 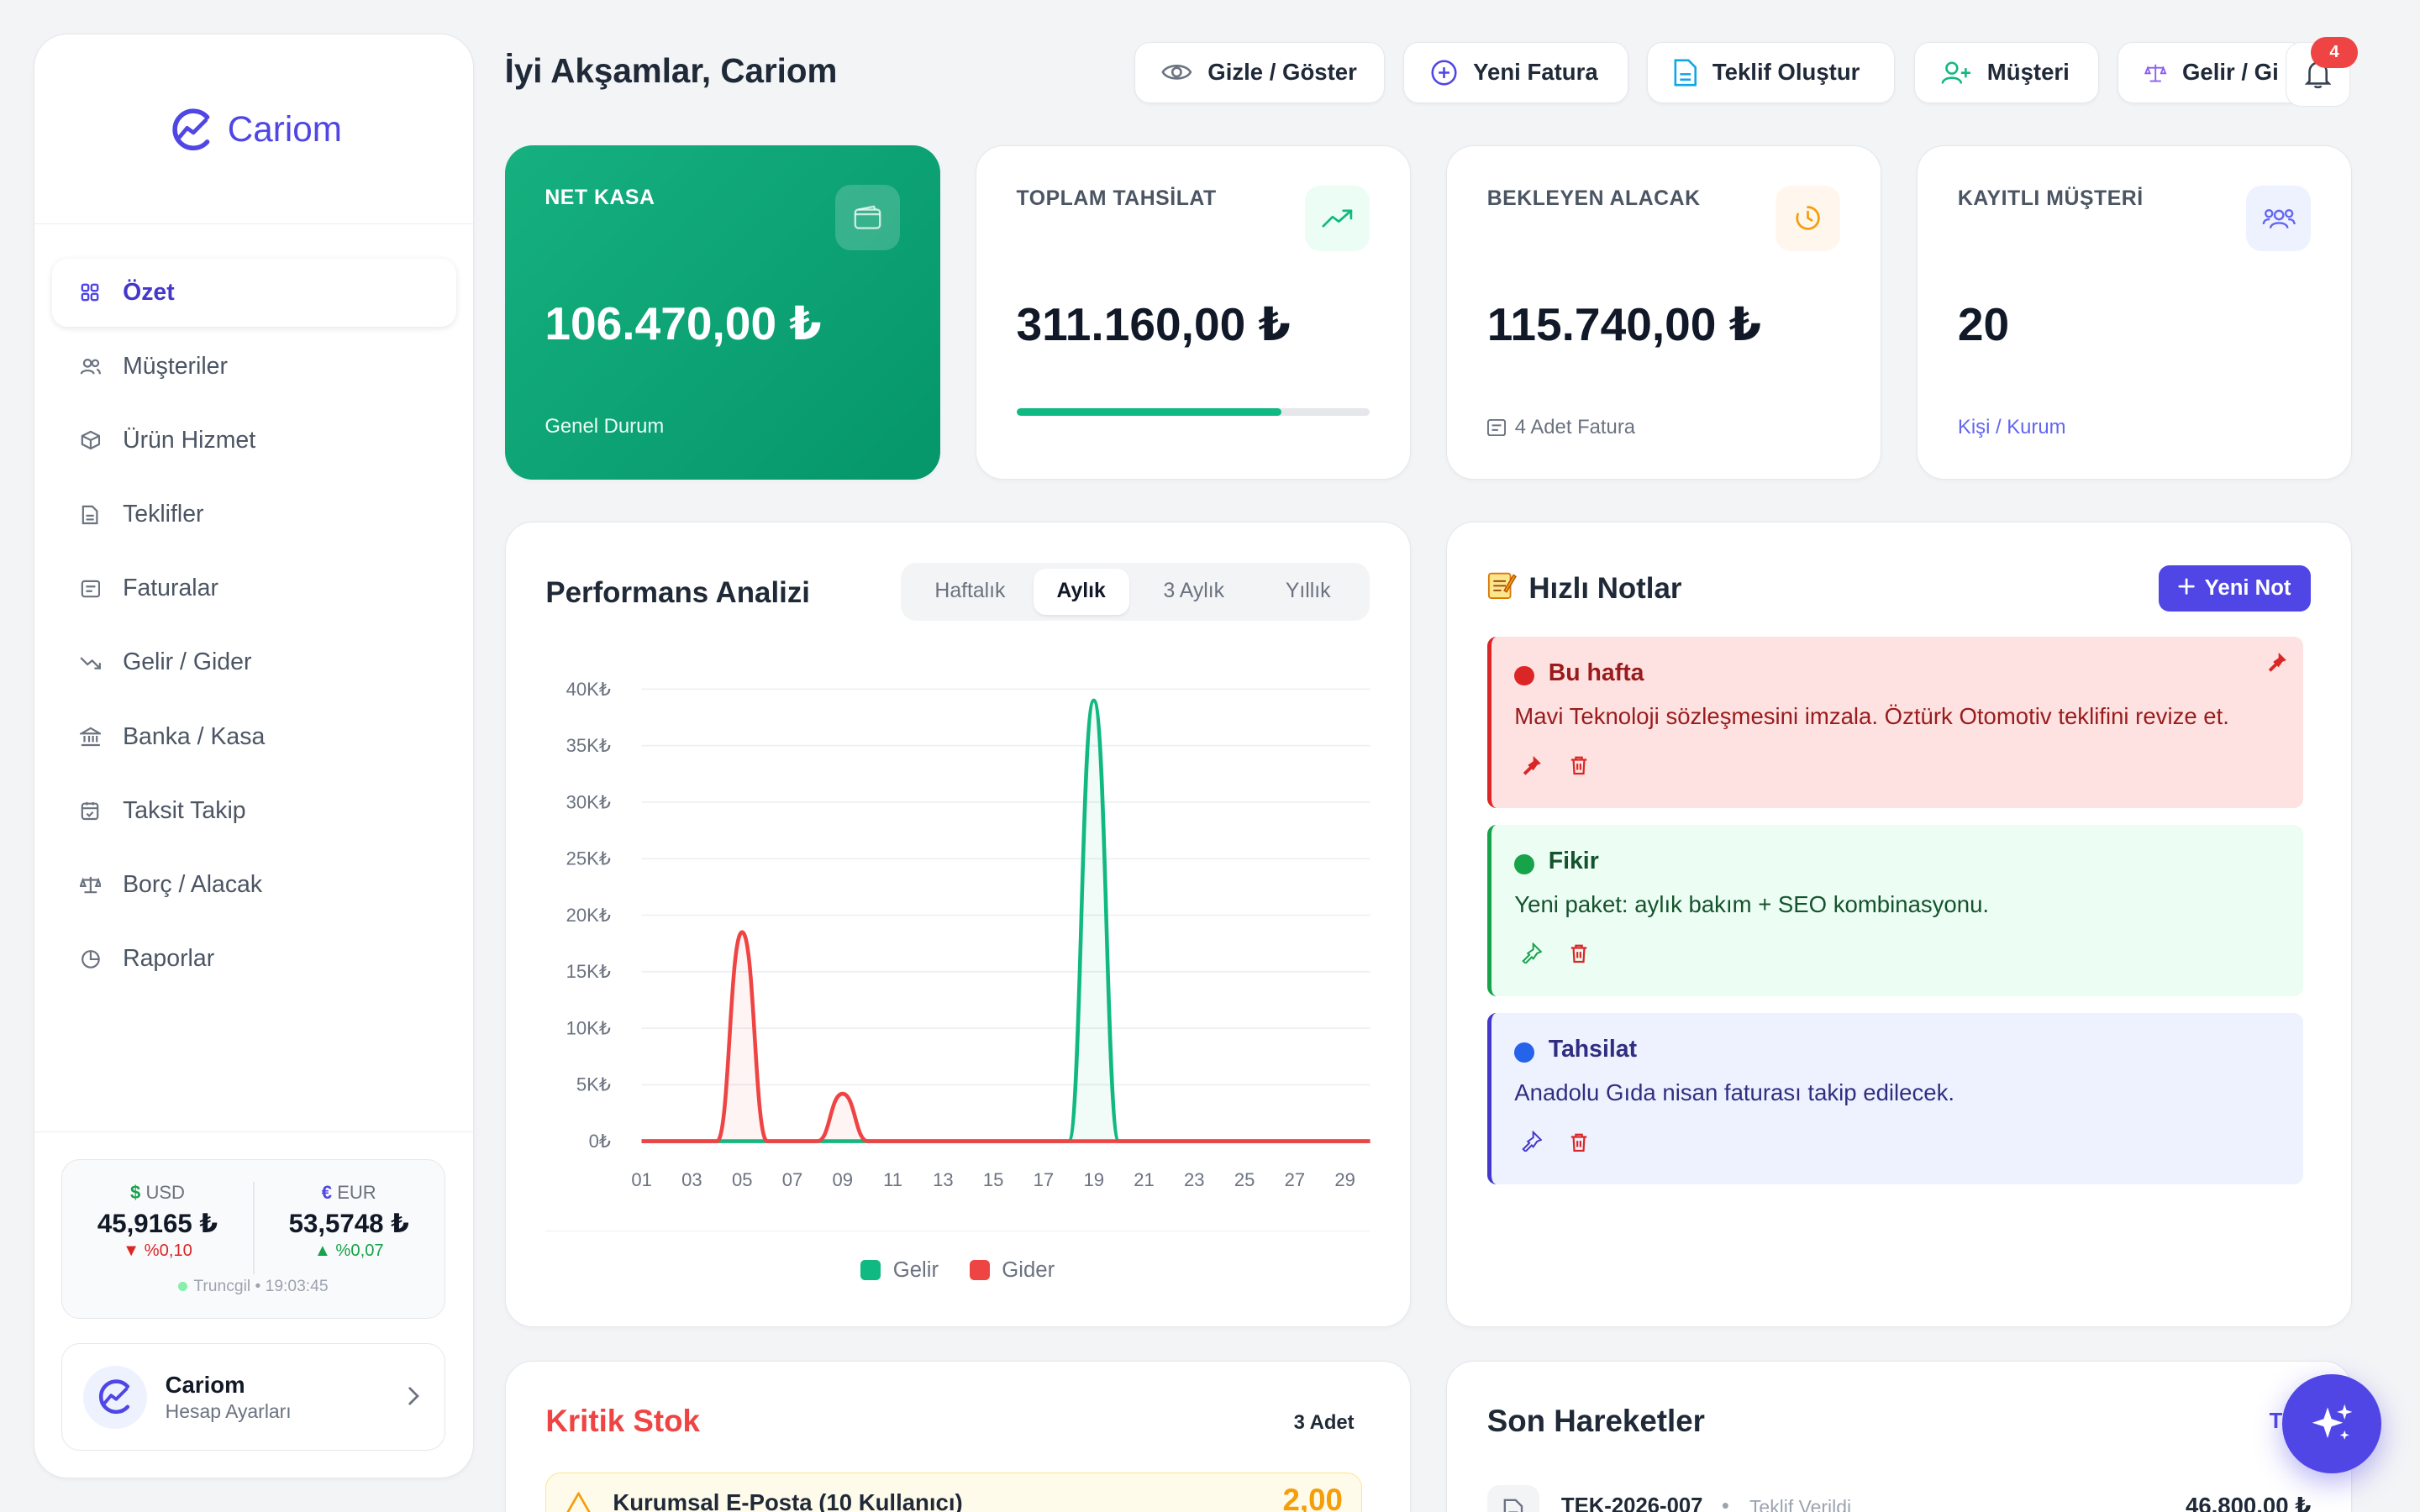 I want to click on tab-haftalik: Haftalık, so click(x=970, y=591).